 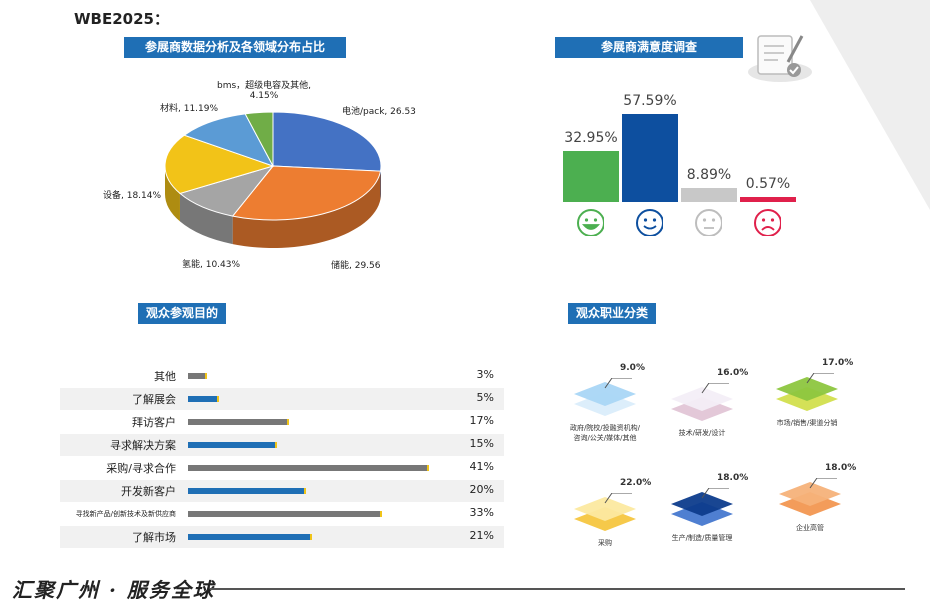 I want to click on purpose-value: 15%, so click(x=481, y=443).